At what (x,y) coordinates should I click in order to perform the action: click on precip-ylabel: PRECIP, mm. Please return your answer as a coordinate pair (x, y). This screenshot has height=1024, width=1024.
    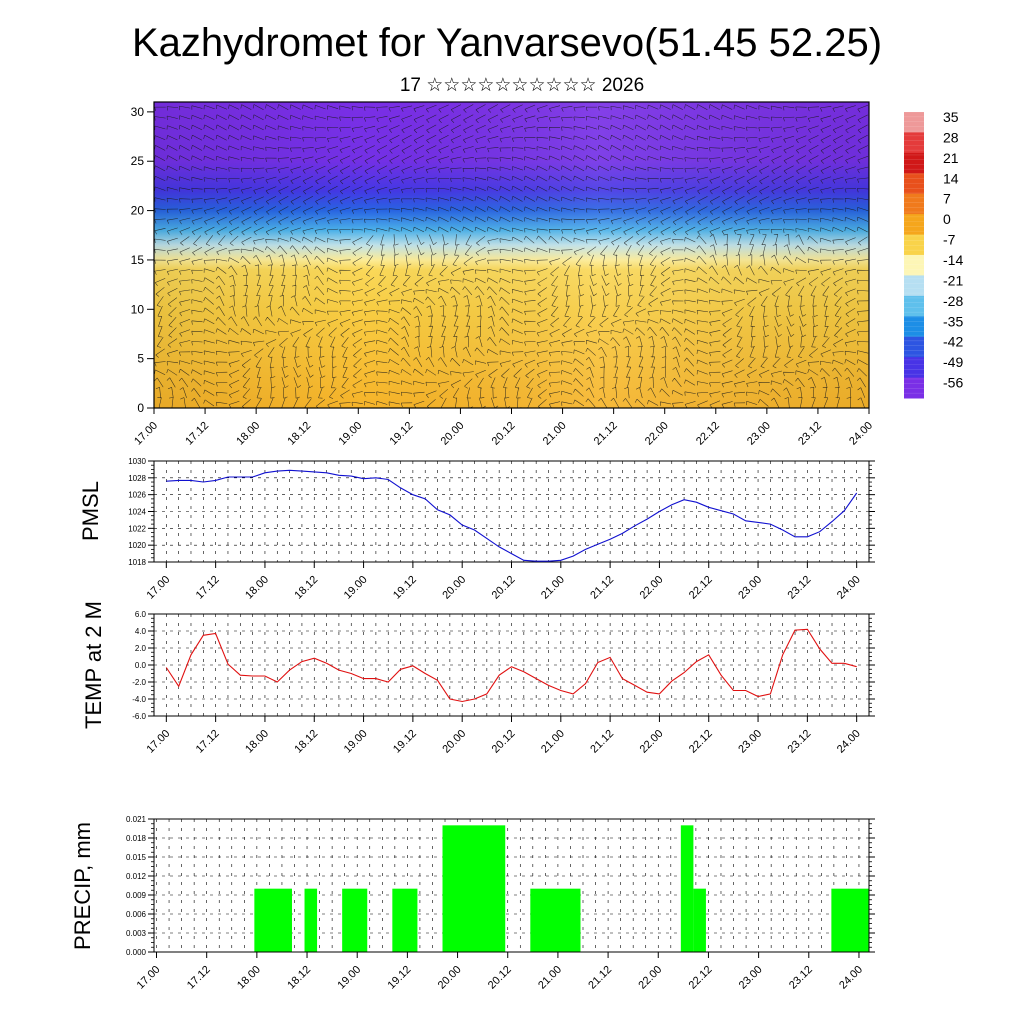
    Looking at the image, I should click on (82, 886).